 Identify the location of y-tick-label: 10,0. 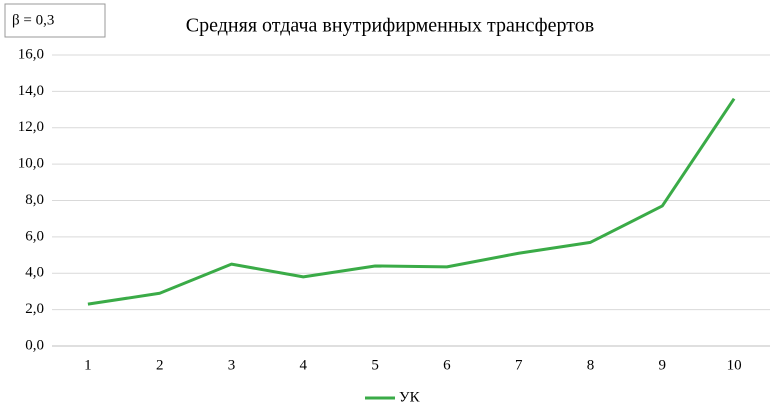
(31, 164).